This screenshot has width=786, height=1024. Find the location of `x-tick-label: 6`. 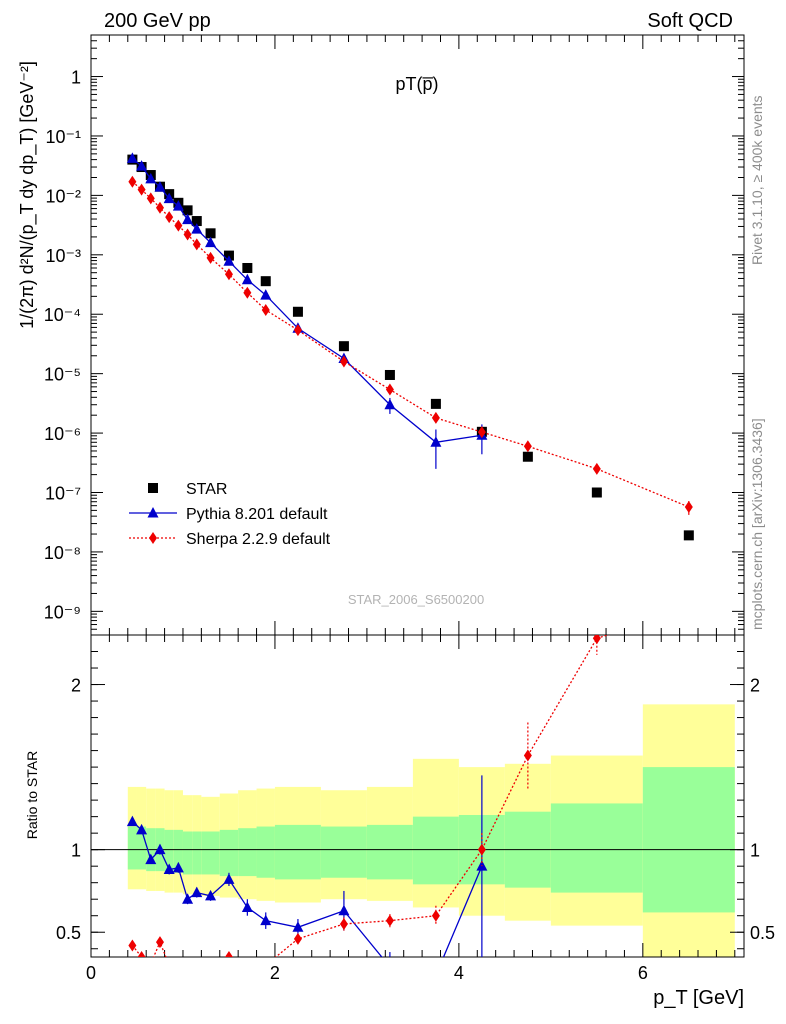

x-tick-label: 6 is located at coordinates (643, 973).